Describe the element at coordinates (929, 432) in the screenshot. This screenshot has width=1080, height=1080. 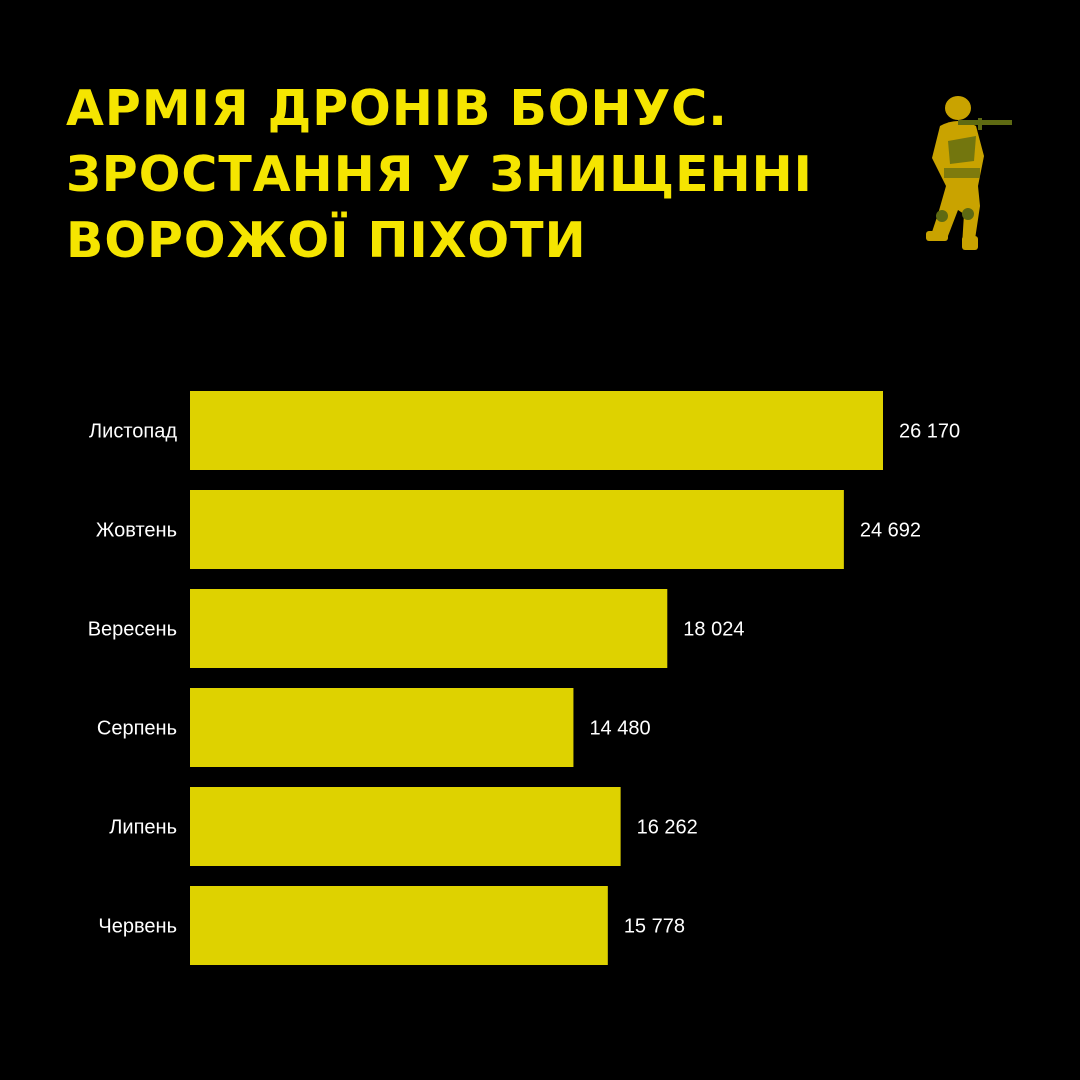
I see `value-label: 26 170` at that location.